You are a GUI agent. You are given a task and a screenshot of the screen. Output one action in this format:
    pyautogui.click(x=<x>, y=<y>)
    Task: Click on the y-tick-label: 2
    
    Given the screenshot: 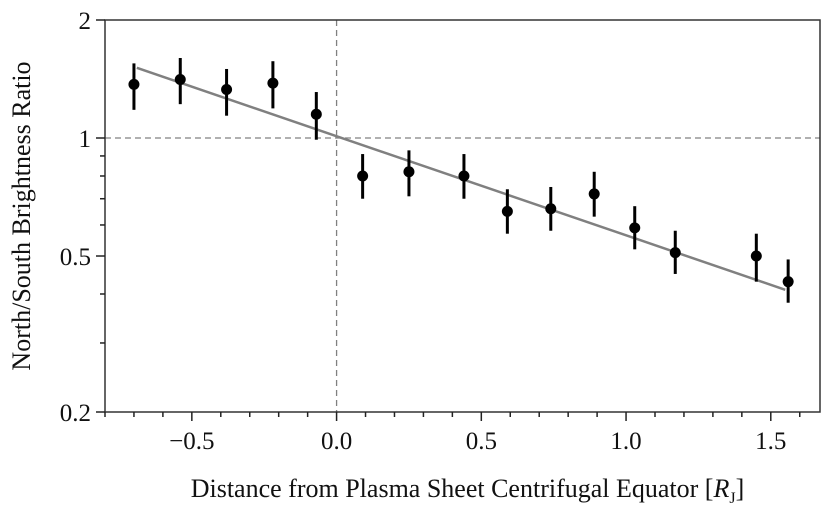 What is the action you would take?
    pyautogui.click(x=85, y=21)
    